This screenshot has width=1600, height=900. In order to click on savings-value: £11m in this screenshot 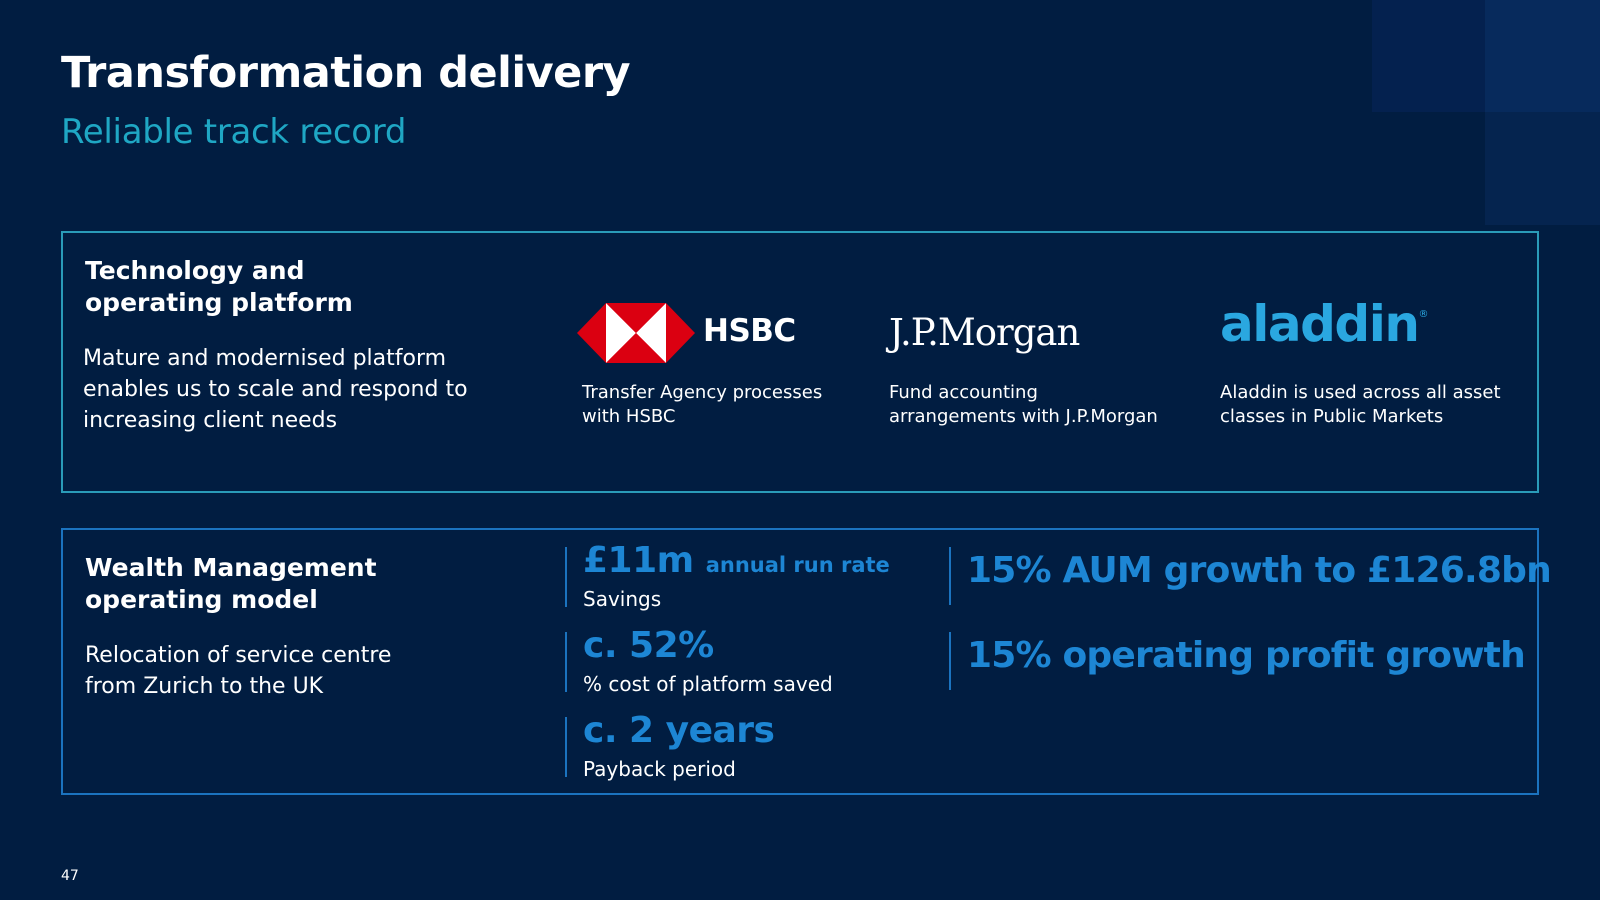, I will do `click(638, 560)`.